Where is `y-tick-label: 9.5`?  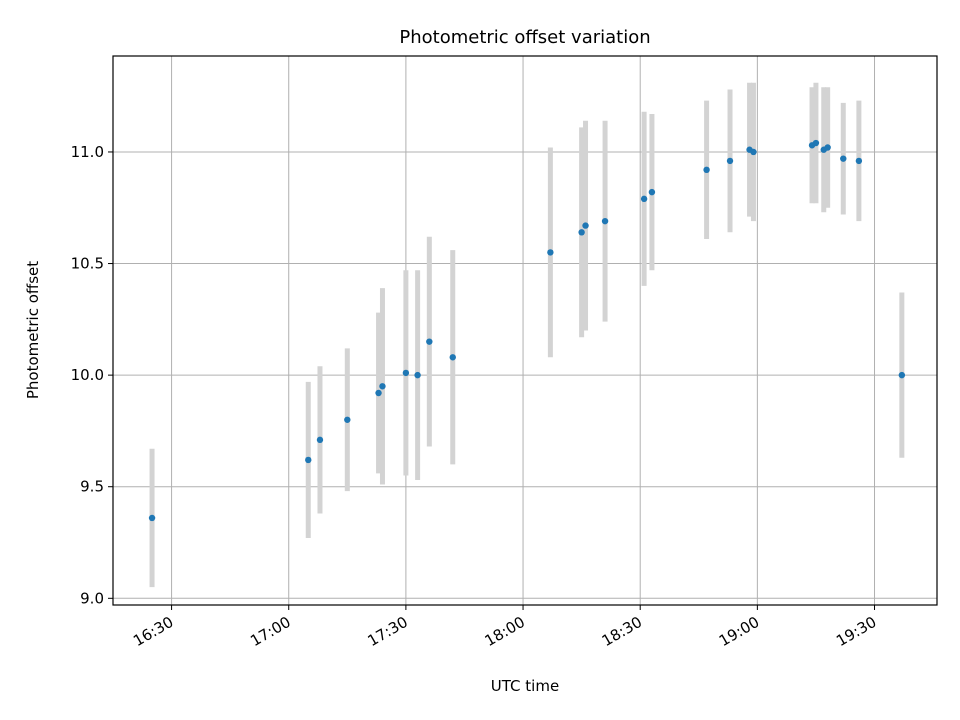 y-tick-label: 9.5 is located at coordinates (92, 487).